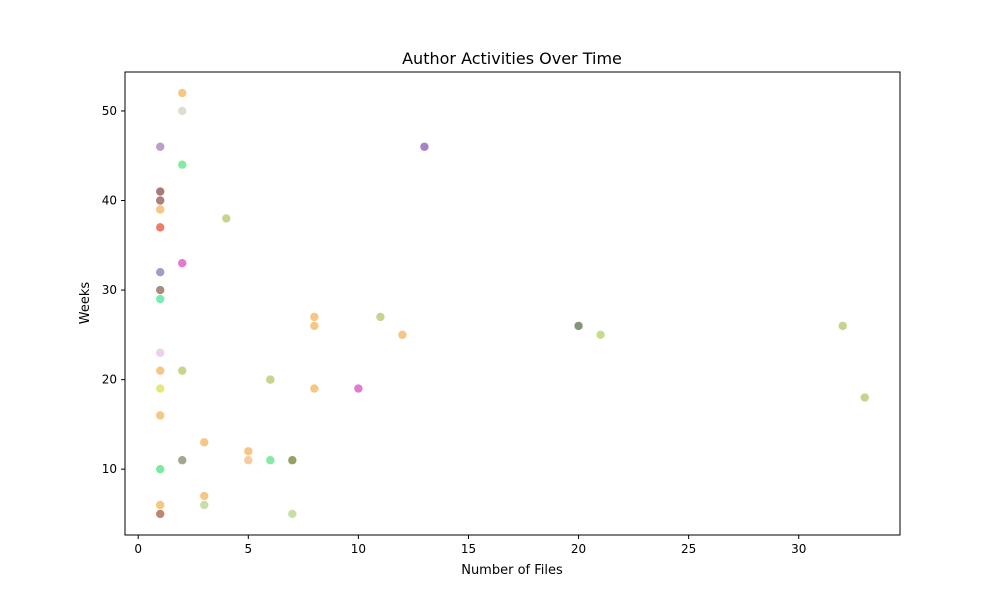 Image resolution: width=1000 pixels, height=600 pixels. What do you see at coordinates (248, 549) in the screenshot?
I see `x-tick-label-5: 5` at bounding box center [248, 549].